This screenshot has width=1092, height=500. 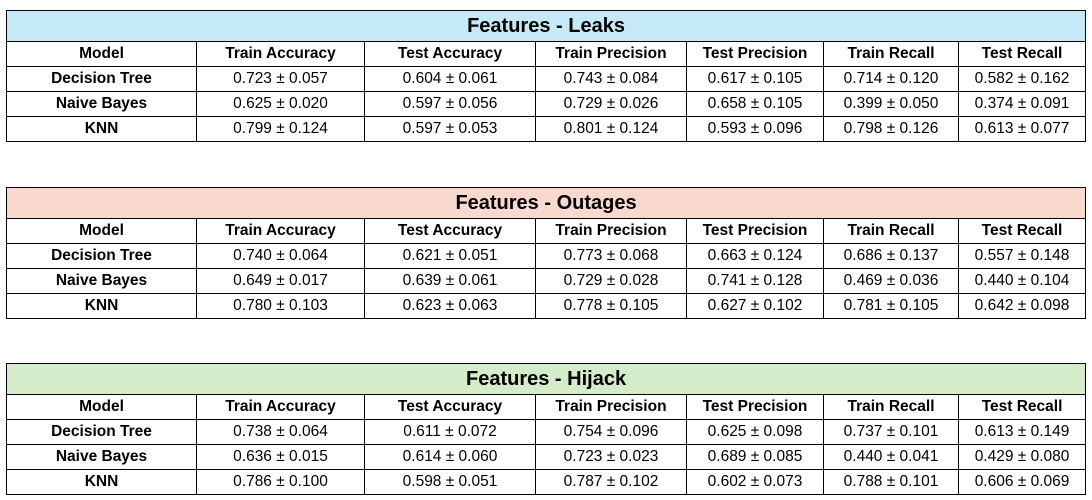 What do you see at coordinates (611, 256) in the screenshot?
I see `metric-cell: 0.773 ± 0.068` at bounding box center [611, 256].